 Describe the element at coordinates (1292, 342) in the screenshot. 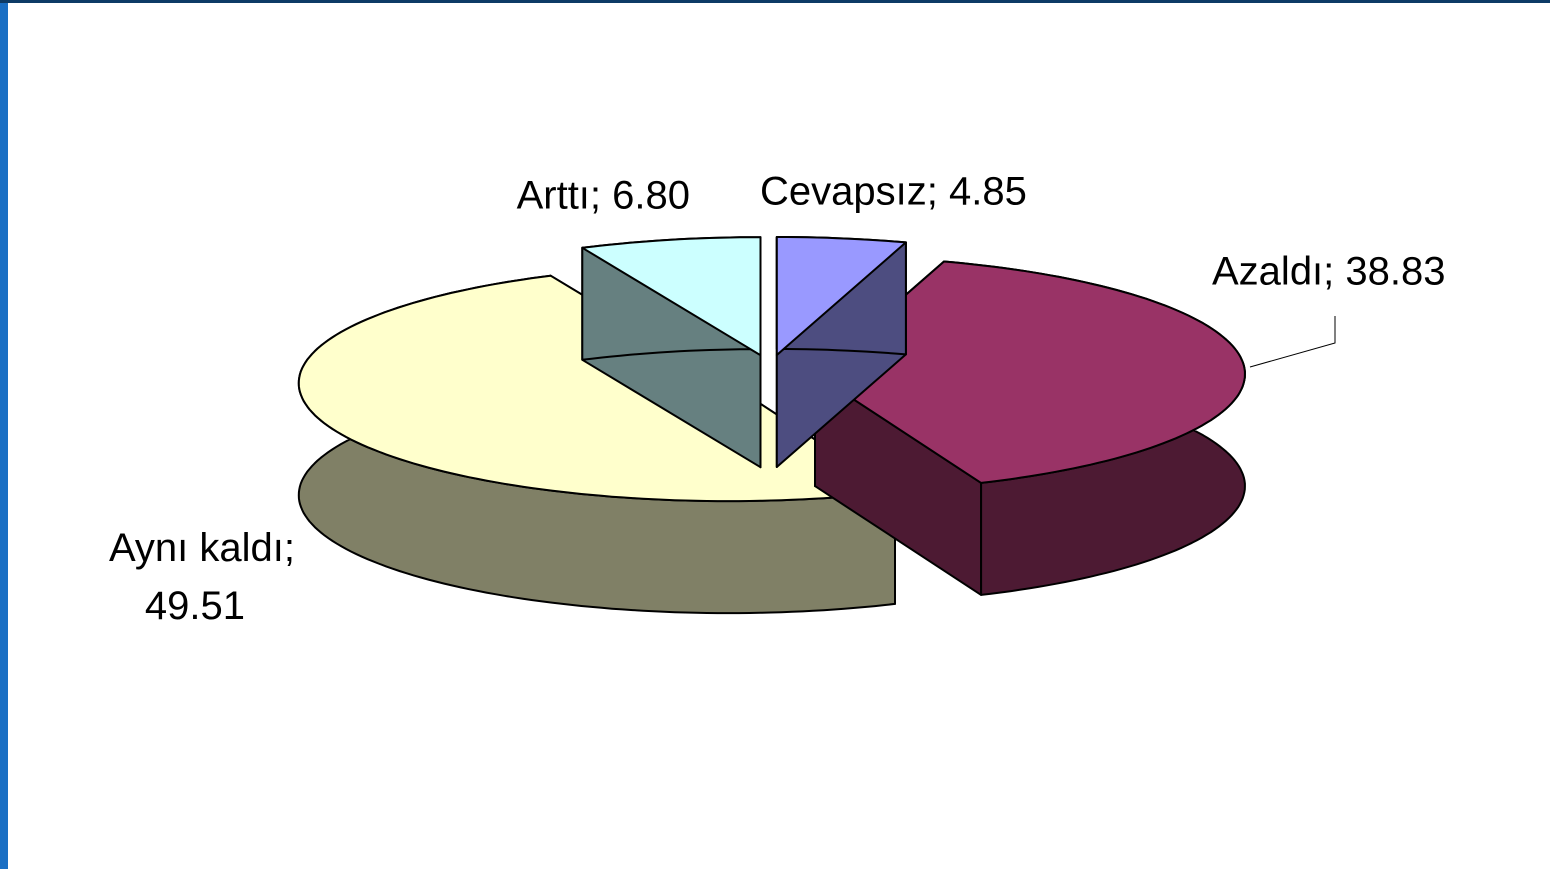

I see `leader-line` at that location.